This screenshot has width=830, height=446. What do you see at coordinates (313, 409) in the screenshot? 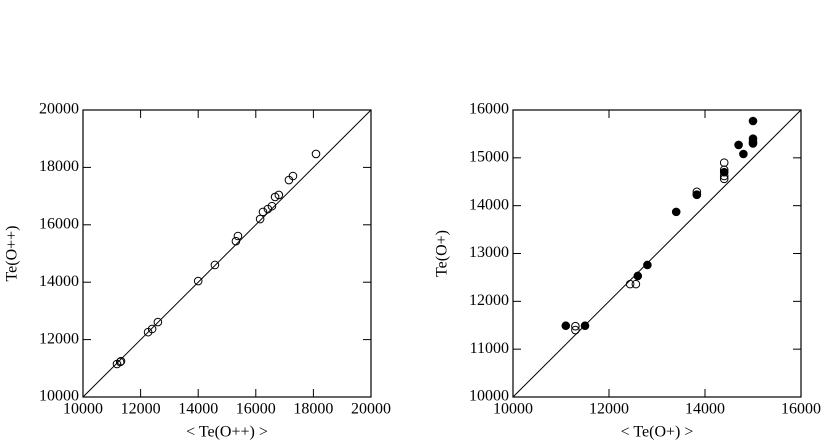
I see `x-tick-label: 18000` at bounding box center [313, 409].